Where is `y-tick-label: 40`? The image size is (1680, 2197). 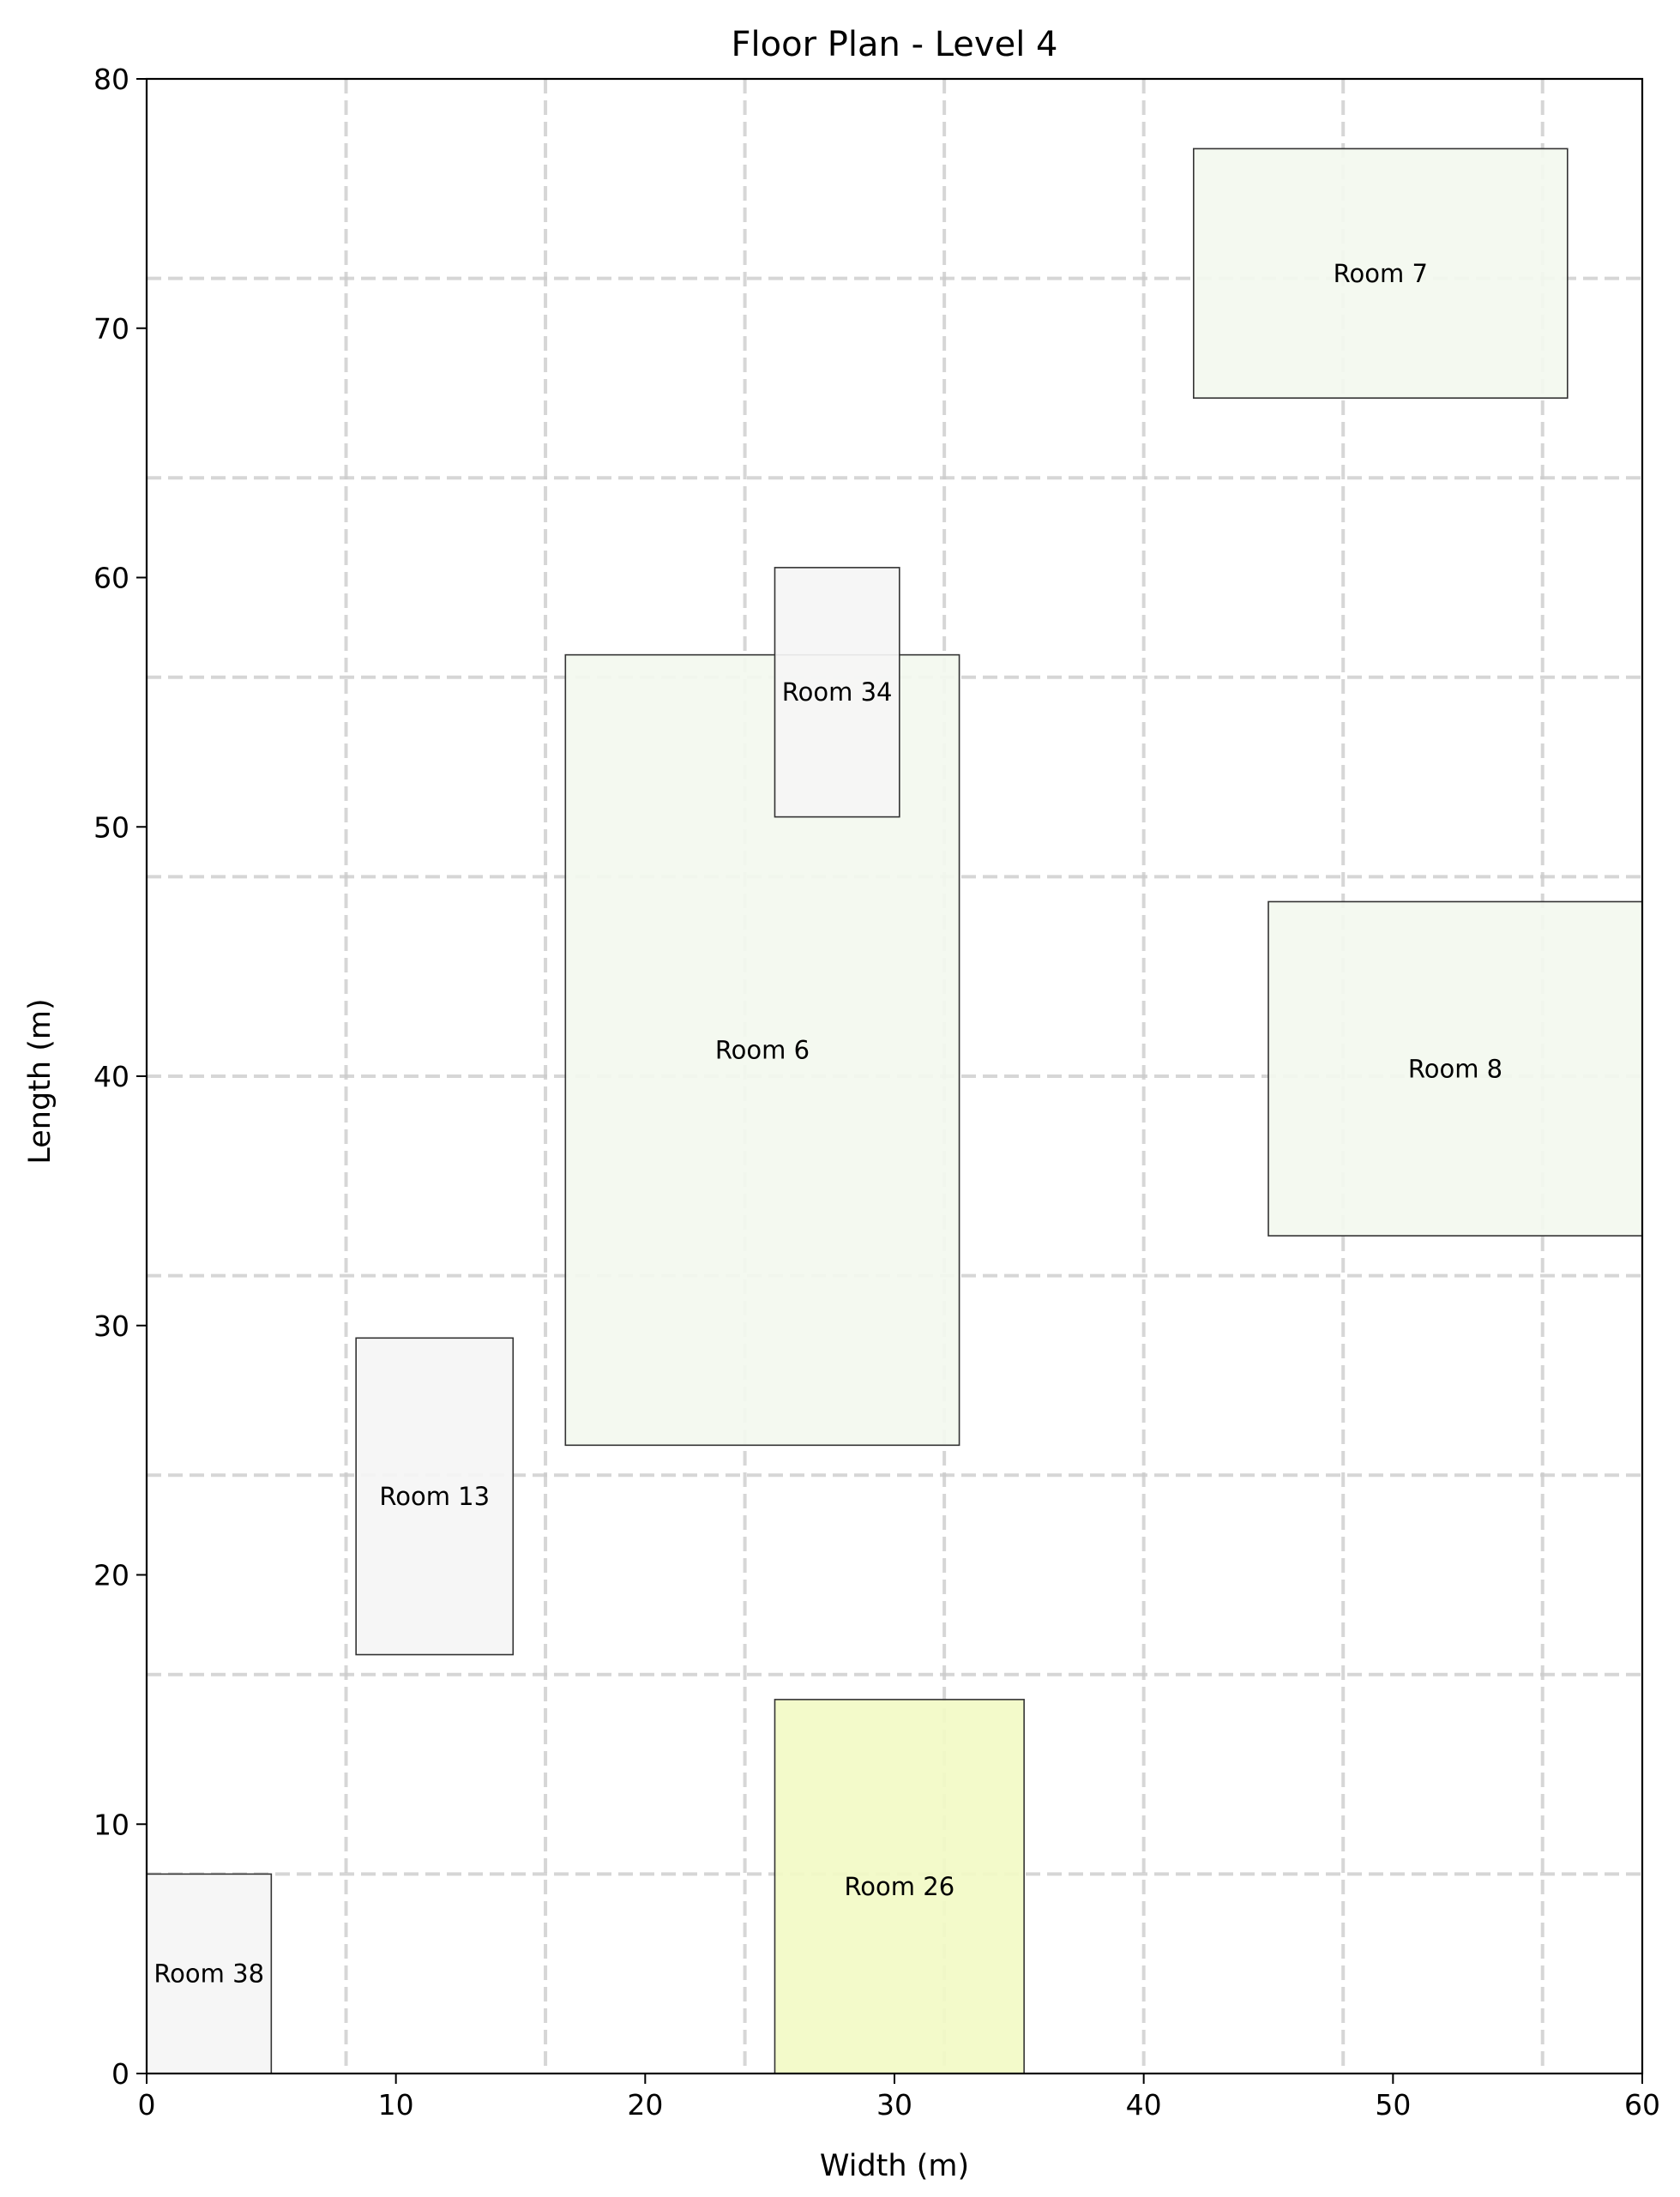 y-tick-label: 40 is located at coordinates (111, 1076).